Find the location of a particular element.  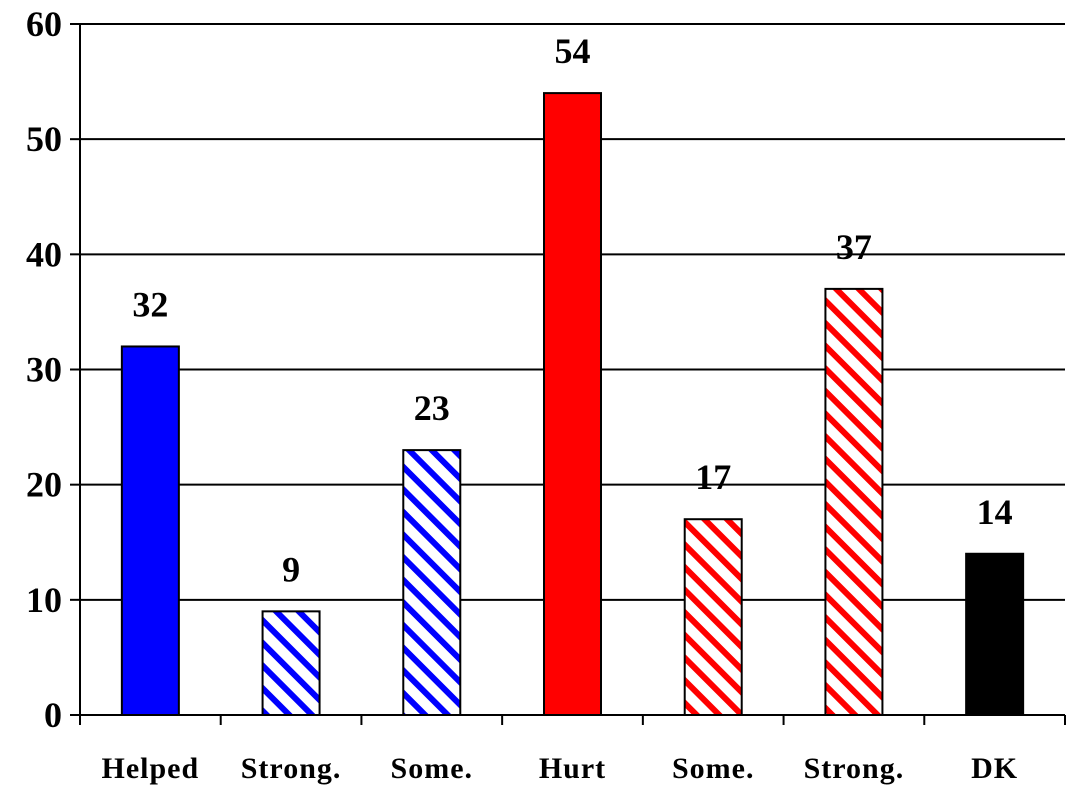

x-category-label: DK is located at coordinates (994, 768).